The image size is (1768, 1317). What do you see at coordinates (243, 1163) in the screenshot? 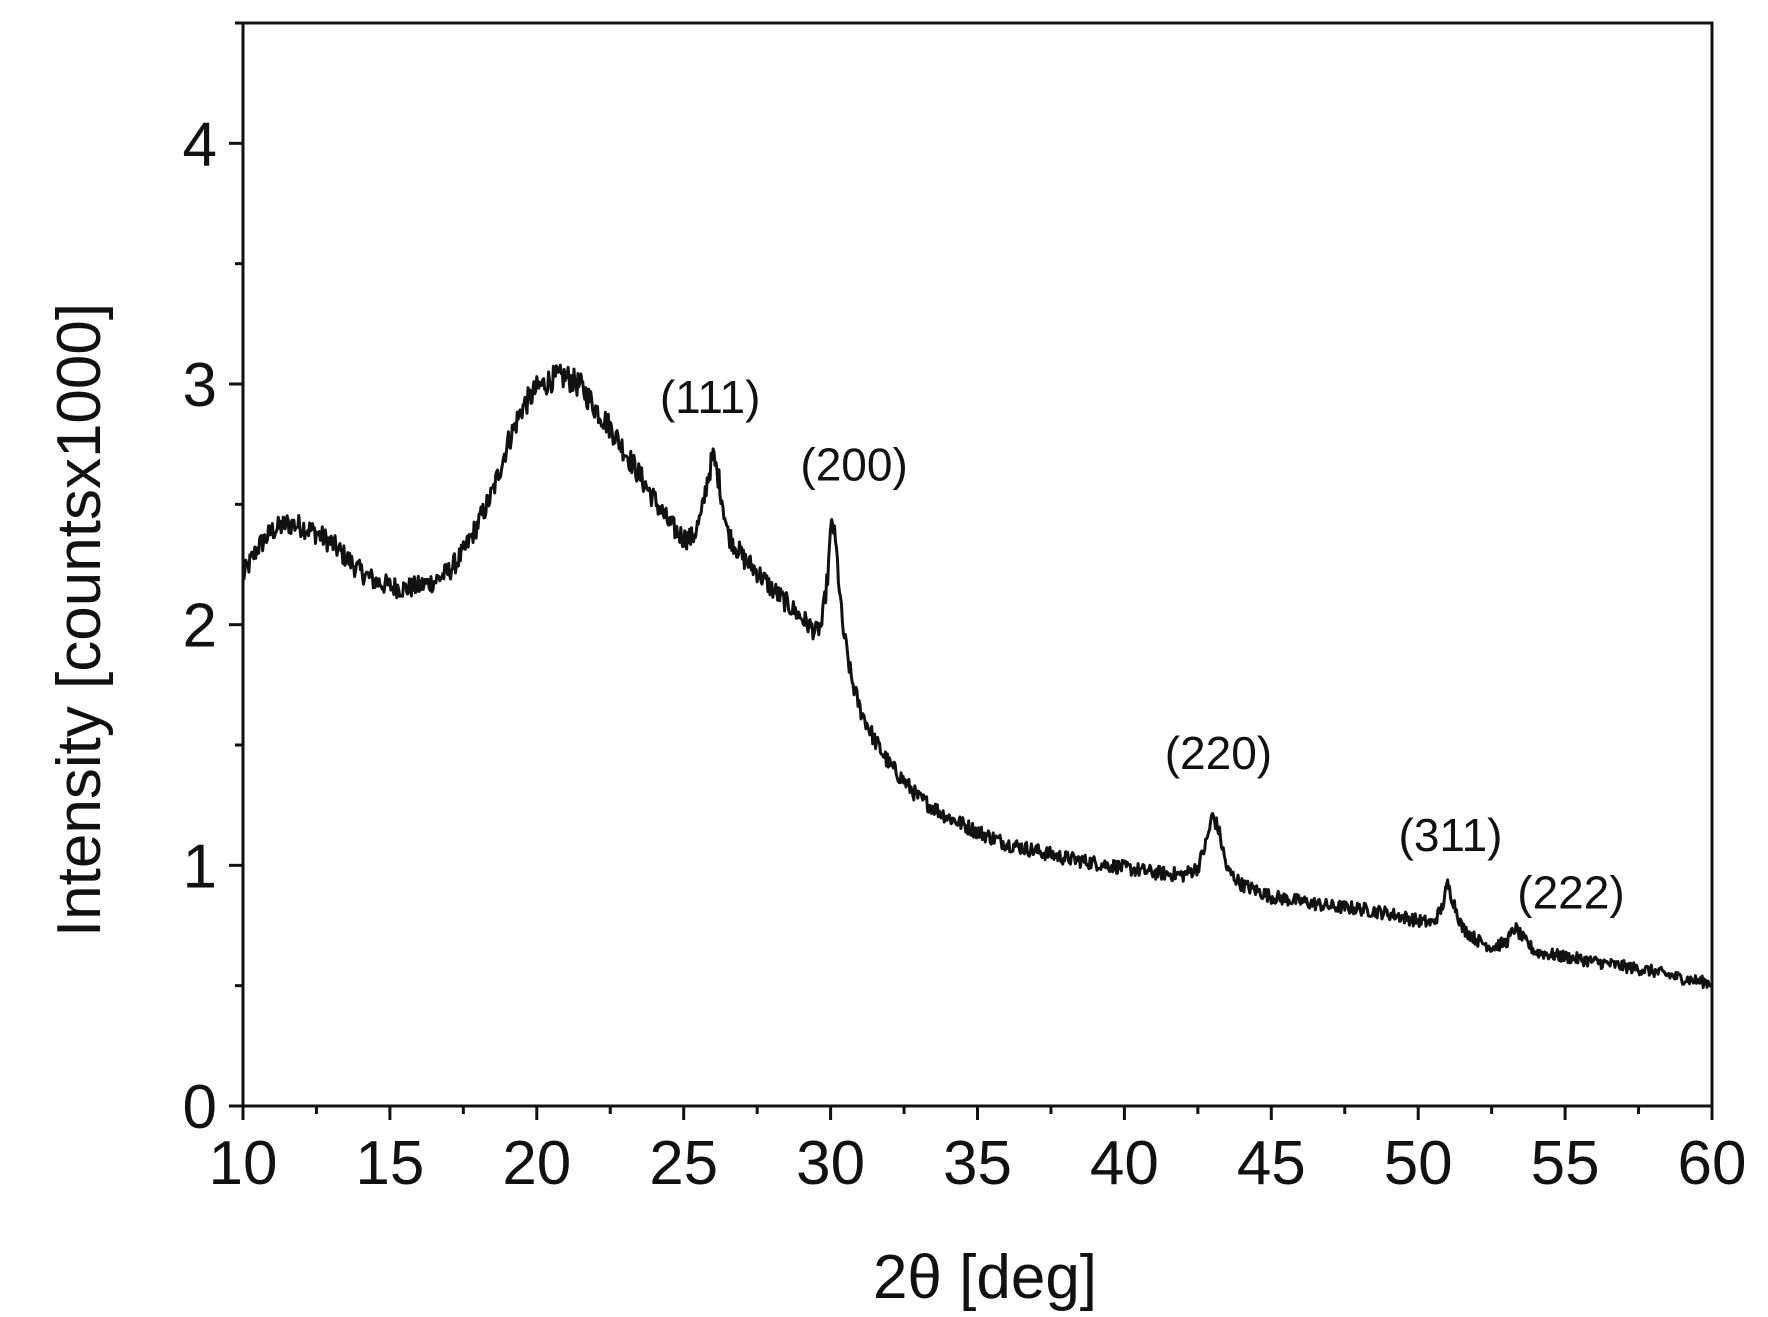
I see `x-tick-label: 10` at bounding box center [243, 1163].